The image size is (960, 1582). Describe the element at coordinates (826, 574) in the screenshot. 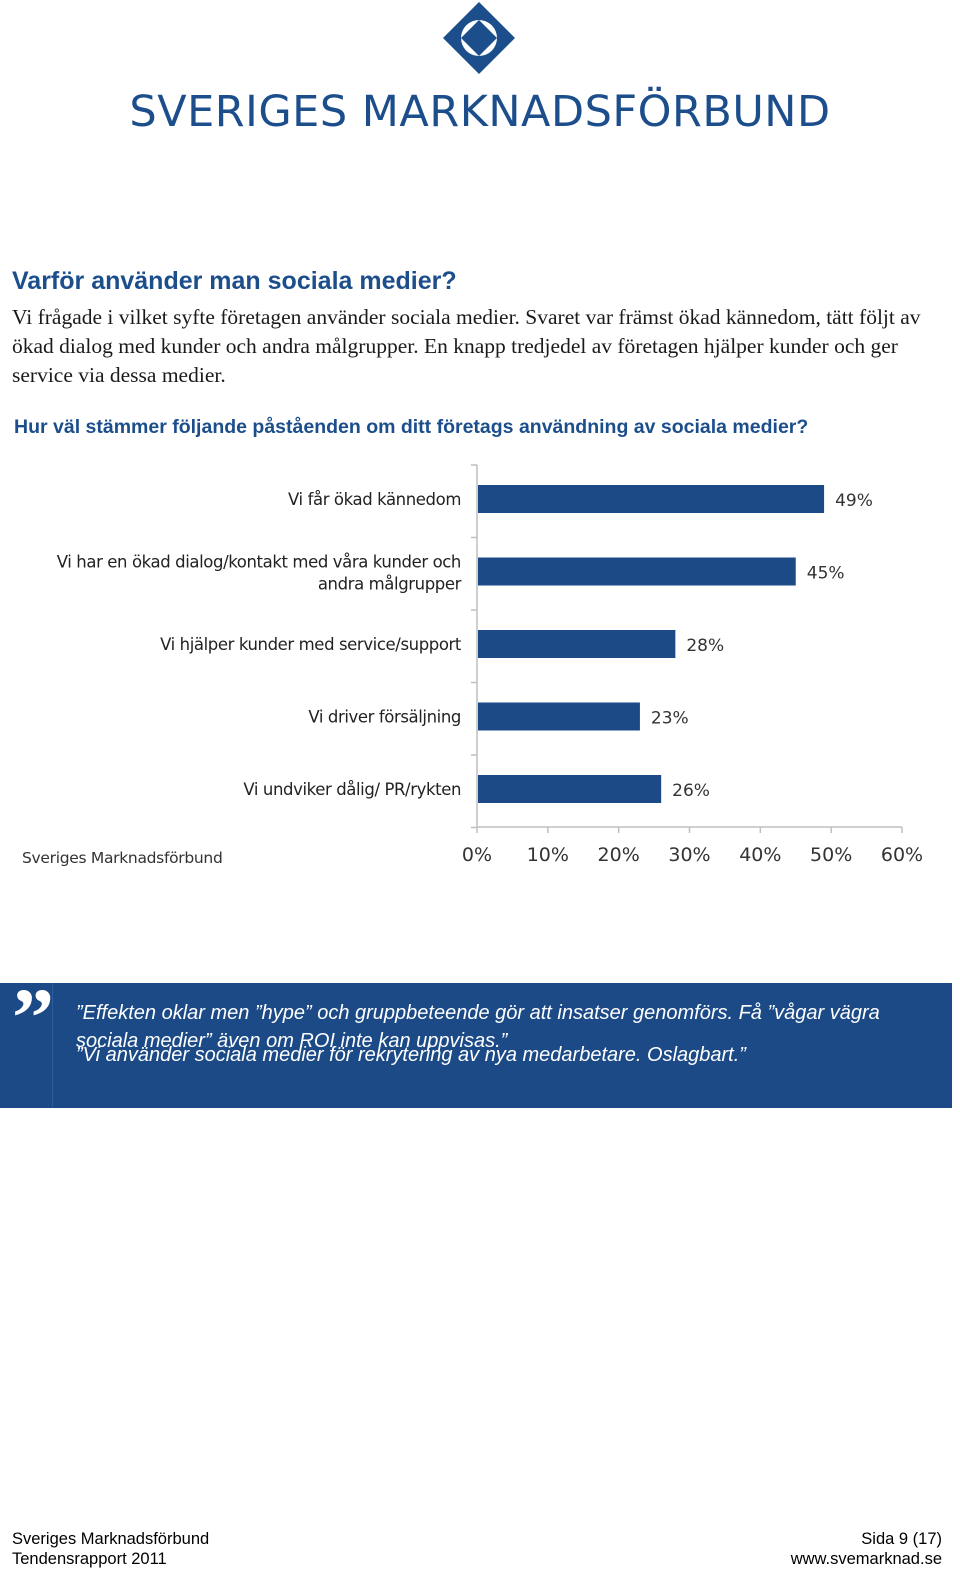

I see `value-label: 45%` at that location.